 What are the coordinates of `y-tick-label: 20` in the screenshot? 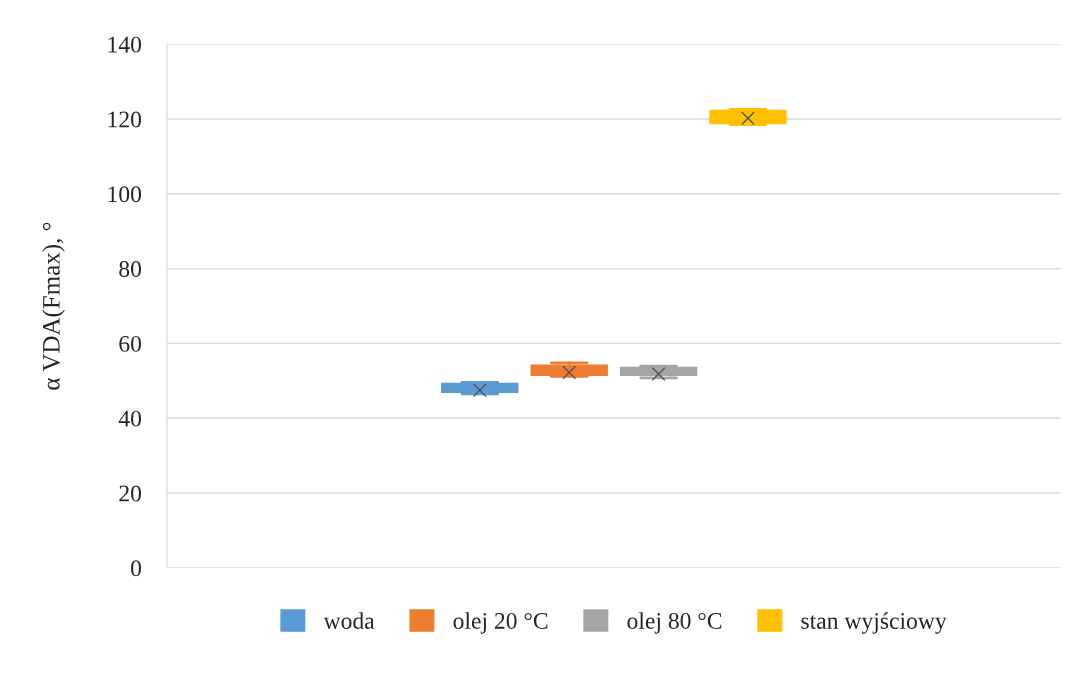 It's located at (130, 493).